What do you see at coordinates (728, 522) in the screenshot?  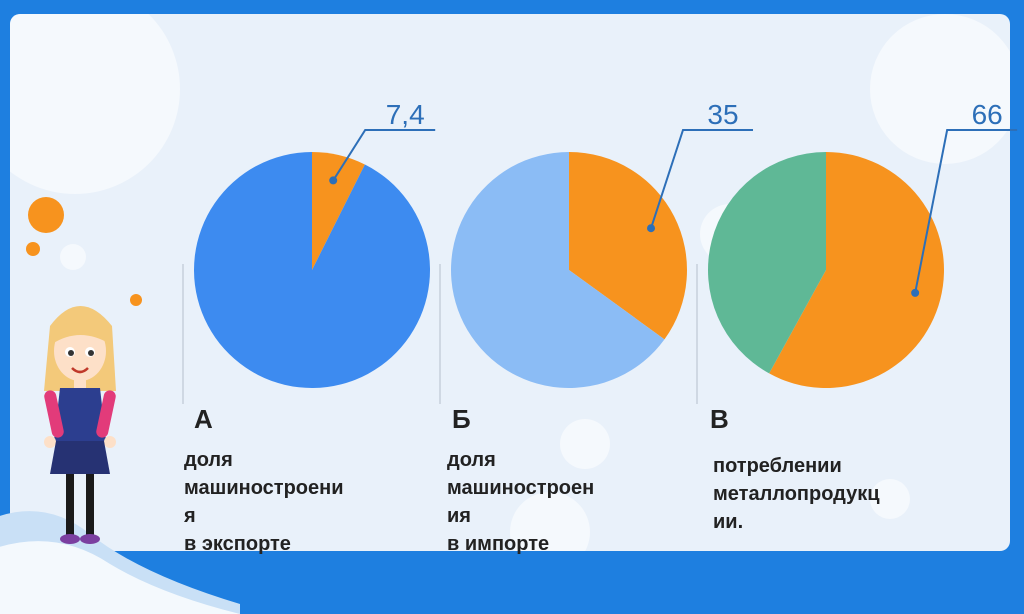 I see `caption-line: ии.` at bounding box center [728, 522].